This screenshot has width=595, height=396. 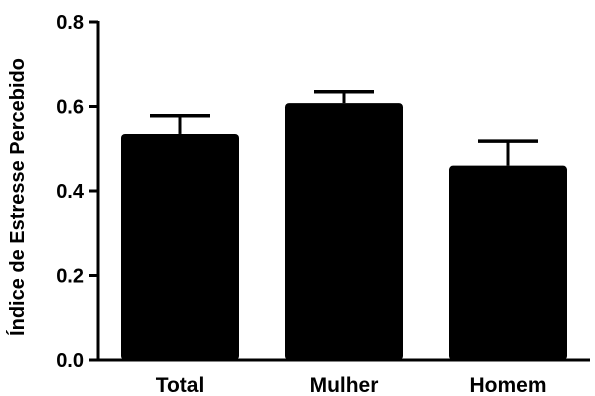 I want to click on y-axis-title: Índice de Estresse Percebido, so click(x=17, y=197).